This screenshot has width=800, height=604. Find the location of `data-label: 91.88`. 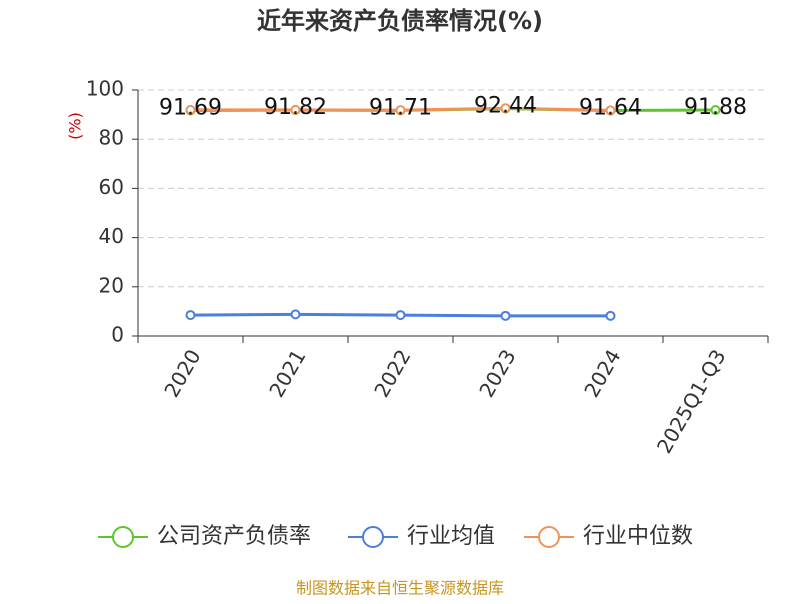

data-label: 91.88 is located at coordinates (715, 107).